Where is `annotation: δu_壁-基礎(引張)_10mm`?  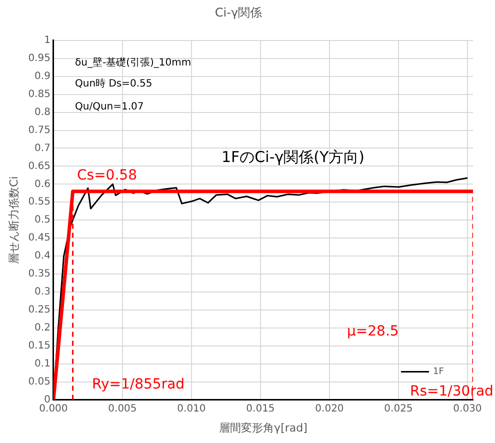 annotation: δu_壁-基礎(引張)_10mm is located at coordinates (133, 62).